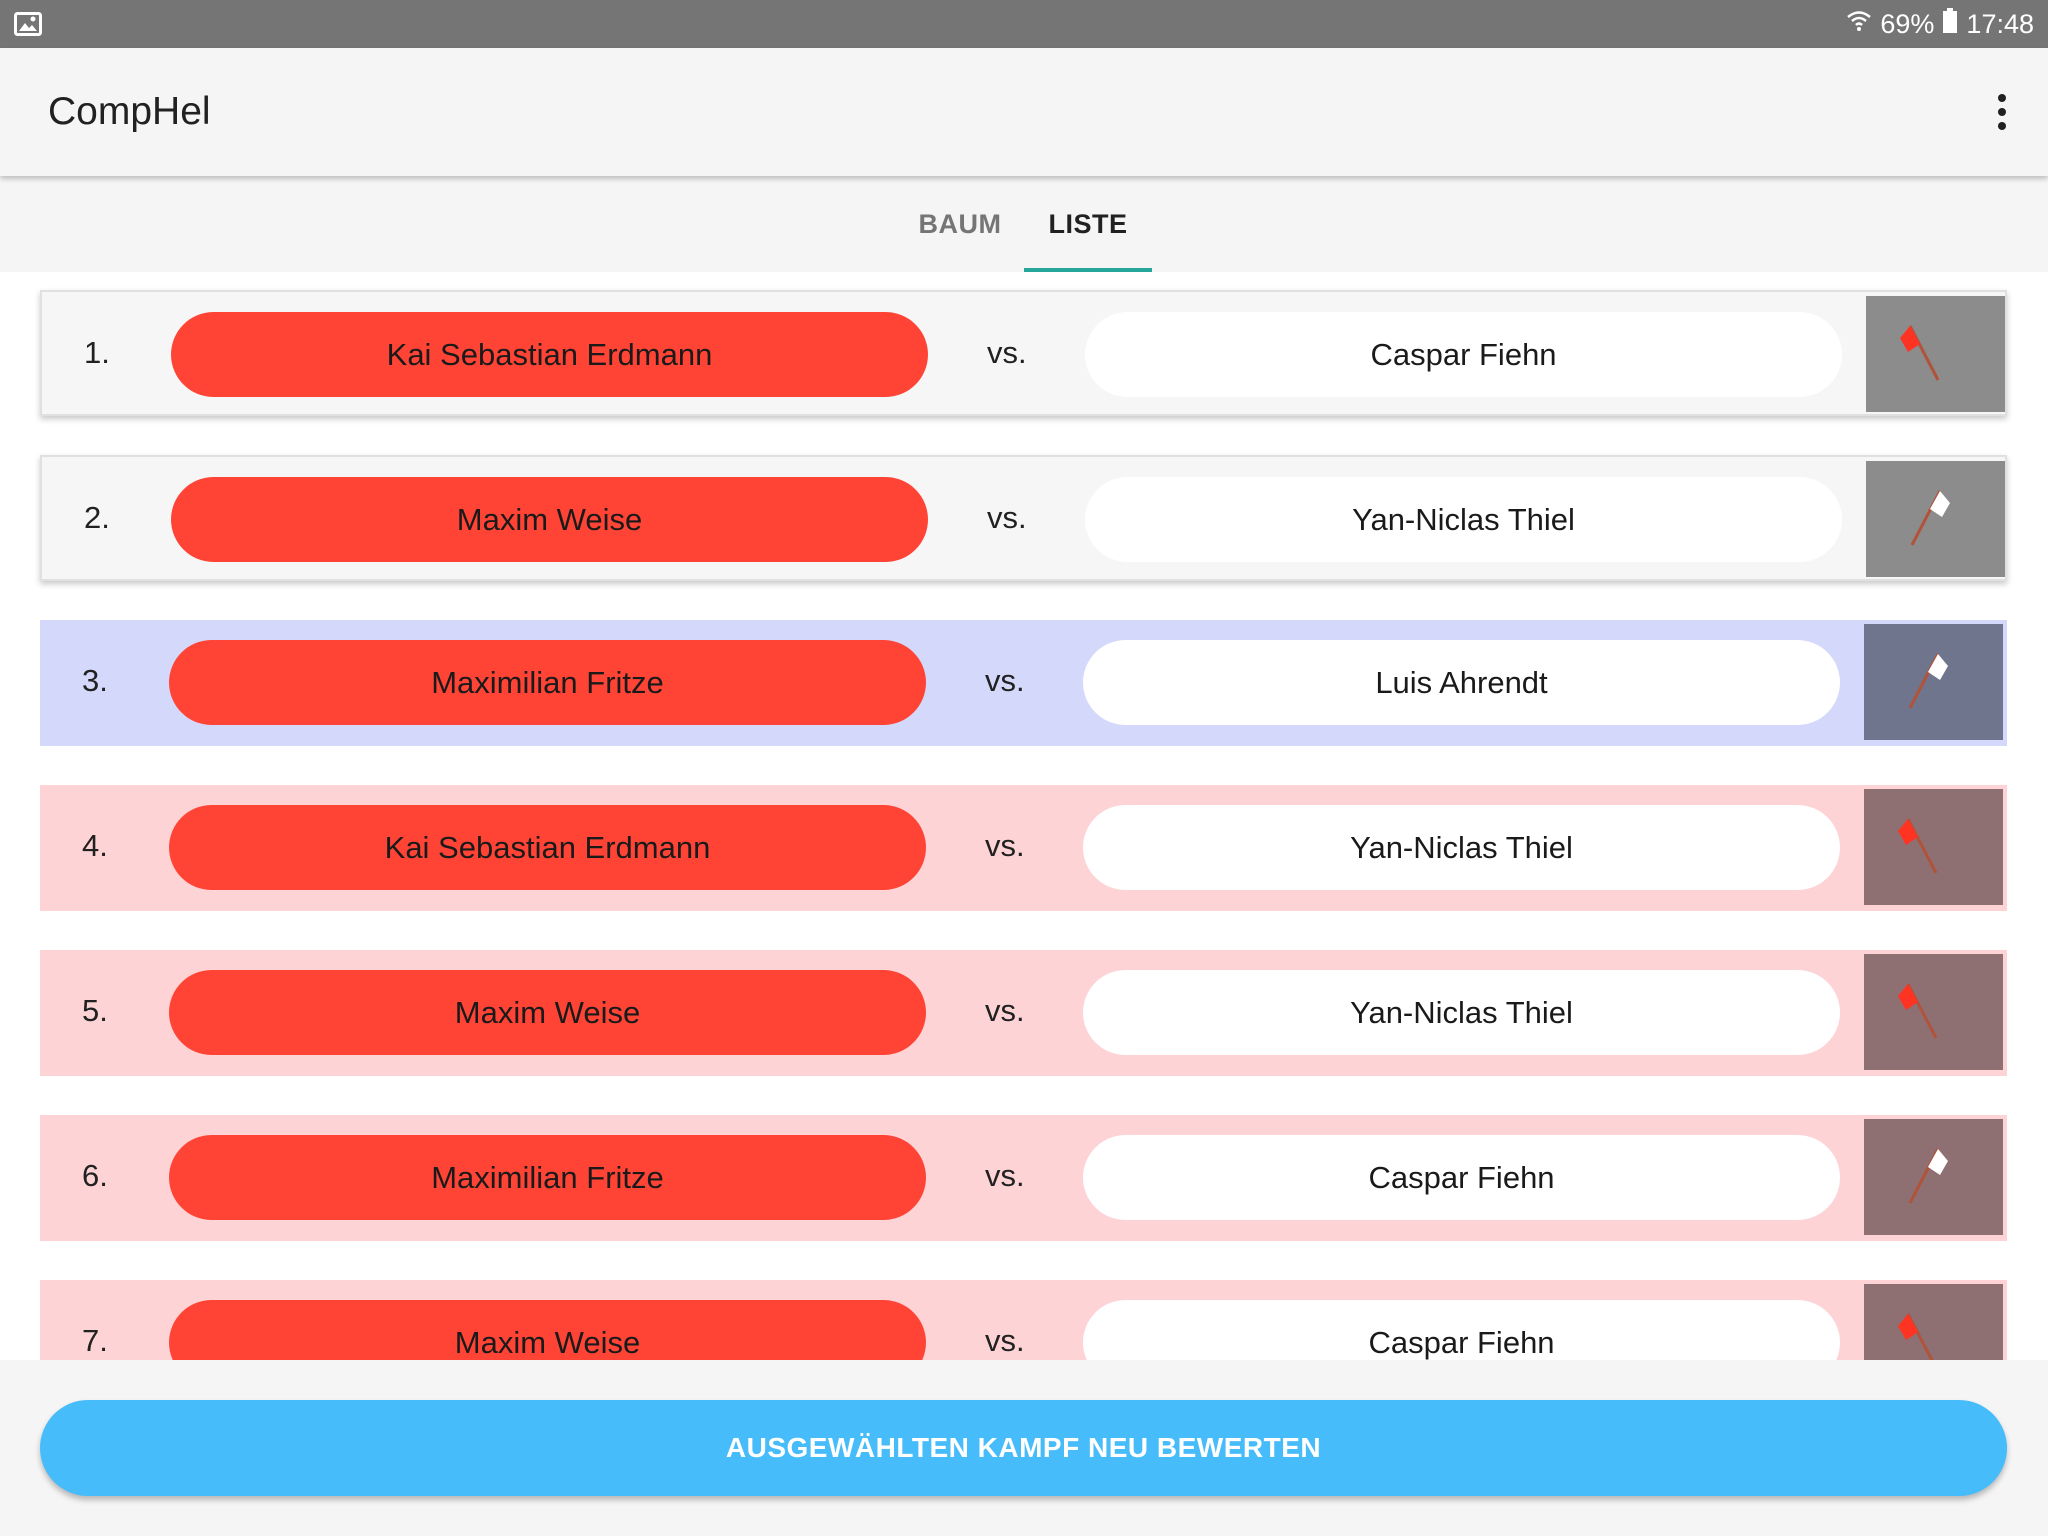 This screenshot has width=2048, height=1536. I want to click on tab-indicator, so click(1088, 270).